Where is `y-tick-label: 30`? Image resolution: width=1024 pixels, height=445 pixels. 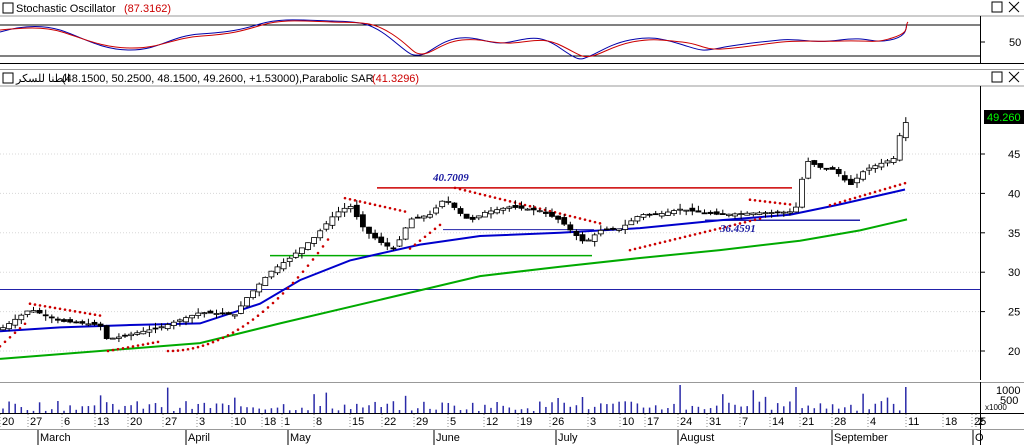
y-tick-label: 30 is located at coordinates (1014, 273).